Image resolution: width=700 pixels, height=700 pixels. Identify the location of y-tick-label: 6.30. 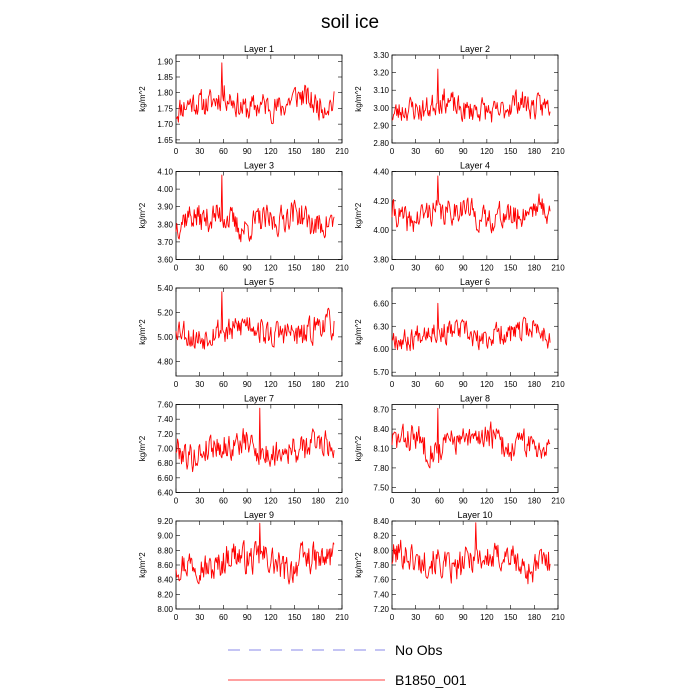
(381, 326).